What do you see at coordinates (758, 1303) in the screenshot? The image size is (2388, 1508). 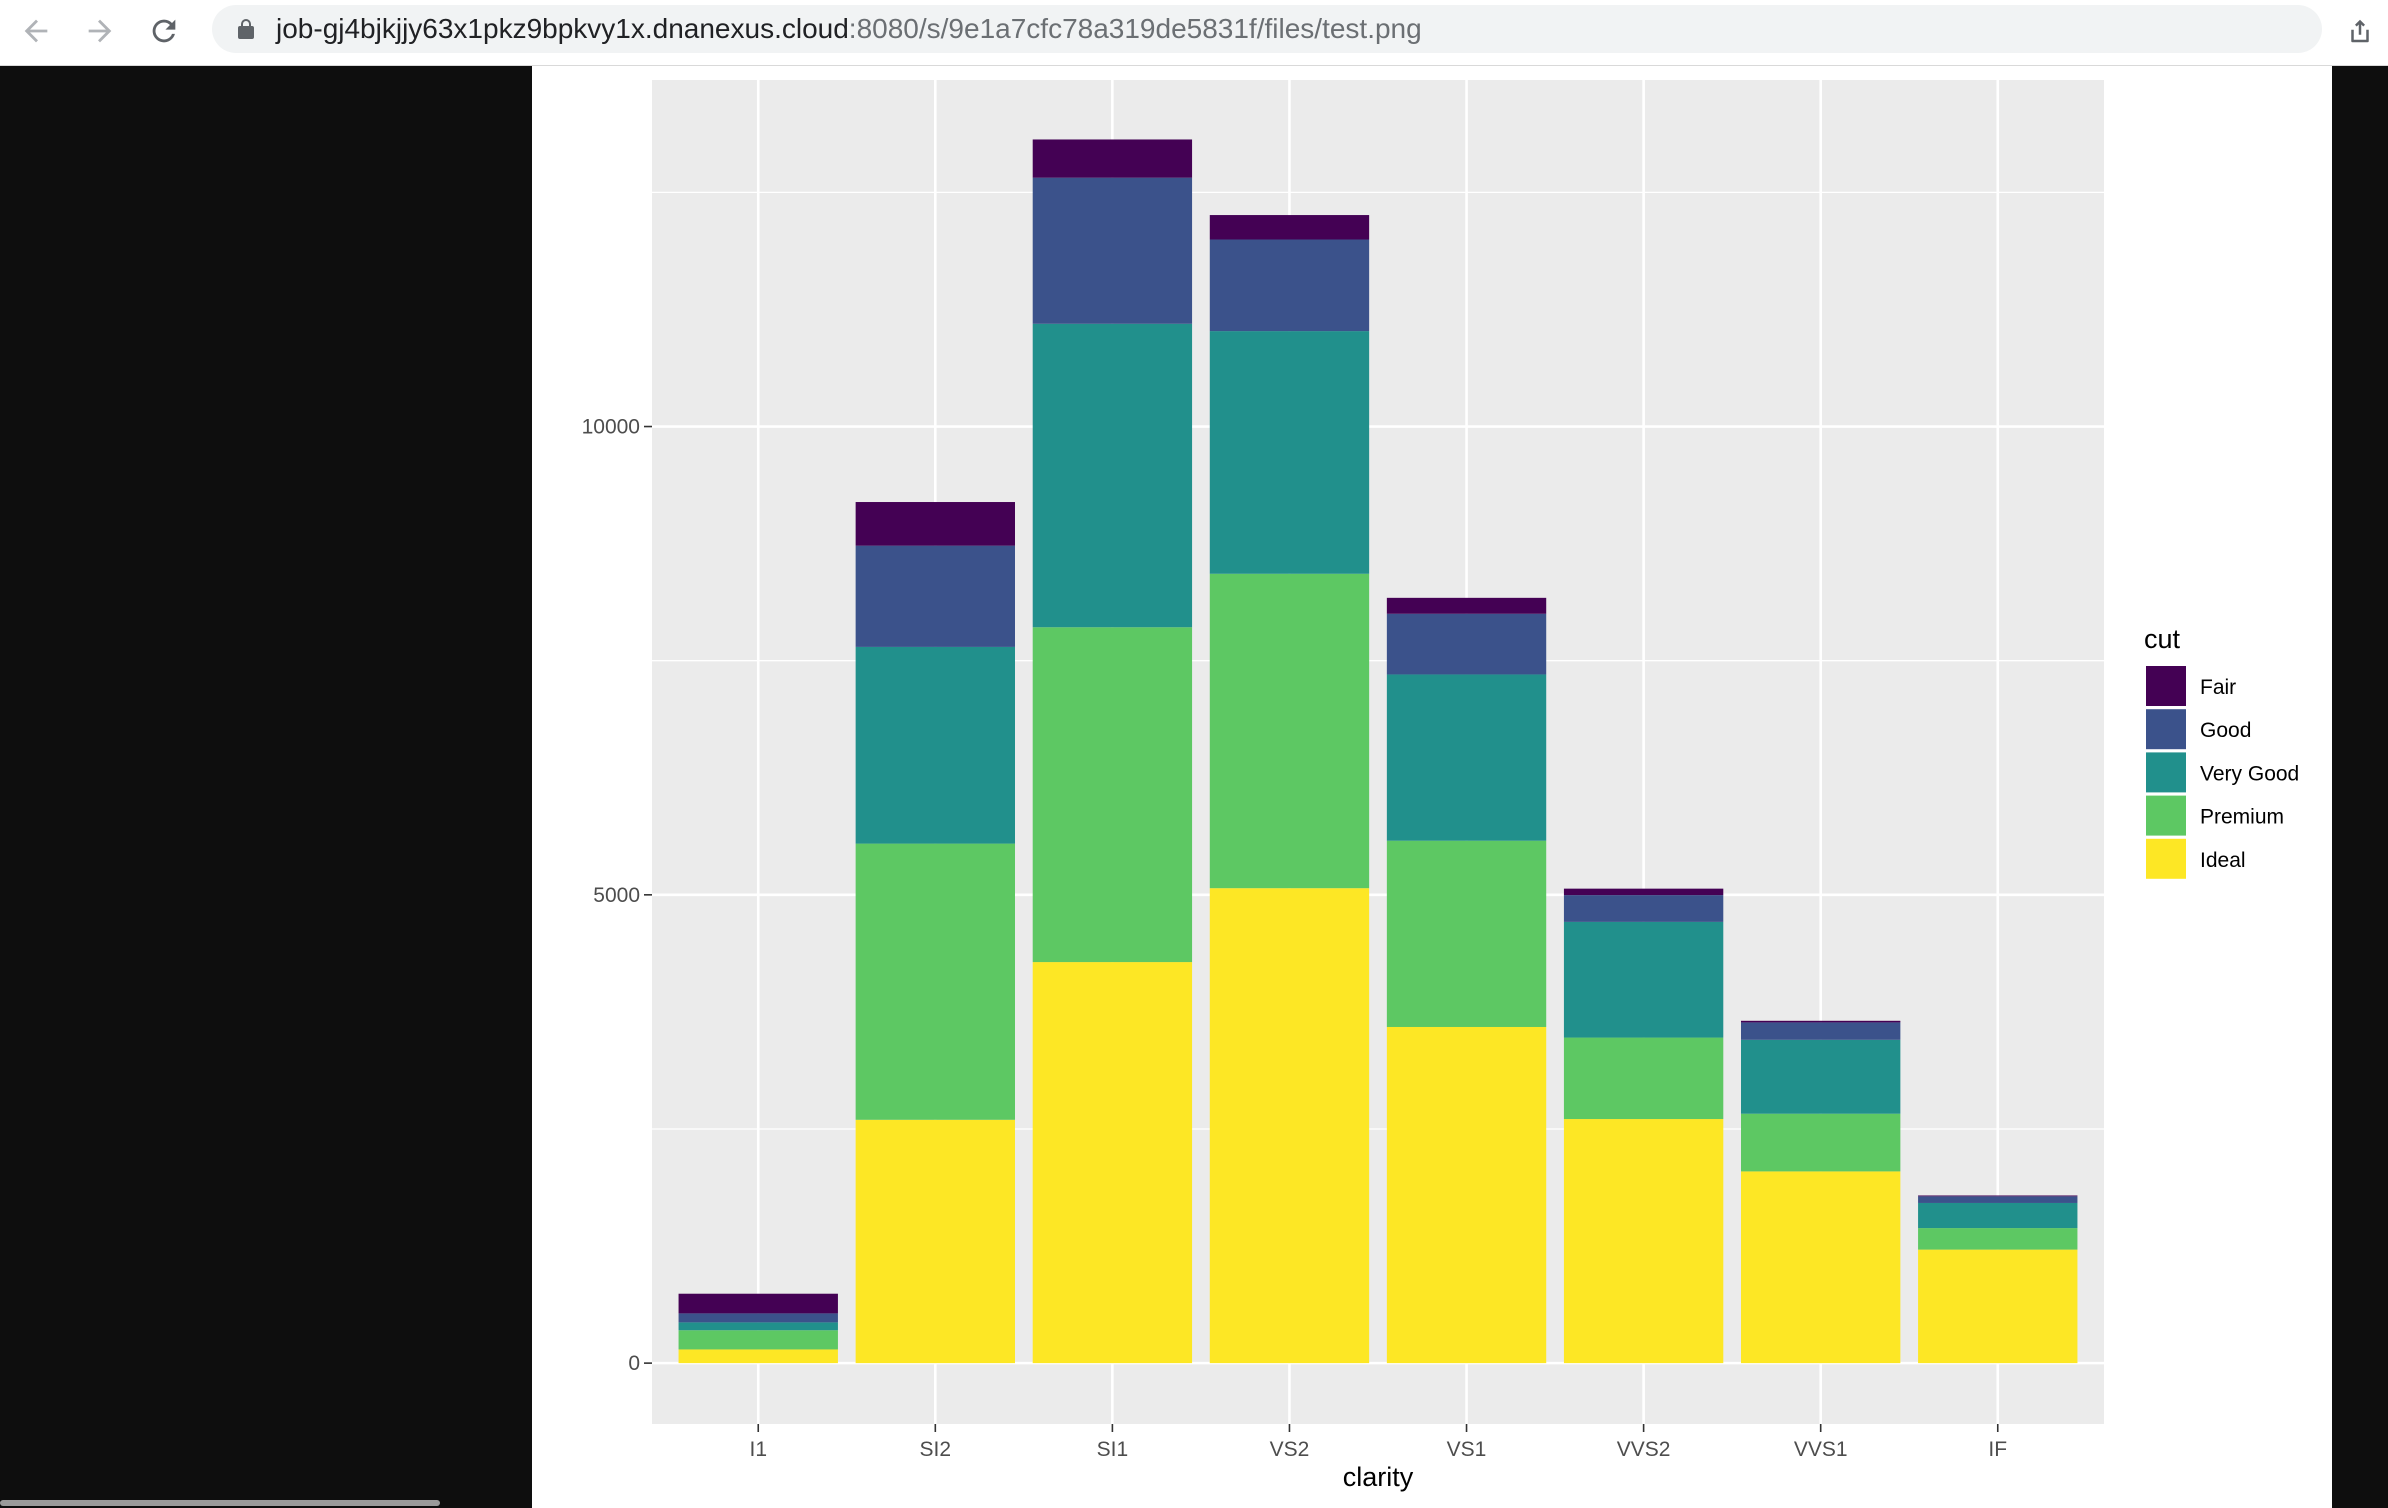 I see `bar-i1-fair` at bounding box center [758, 1303].